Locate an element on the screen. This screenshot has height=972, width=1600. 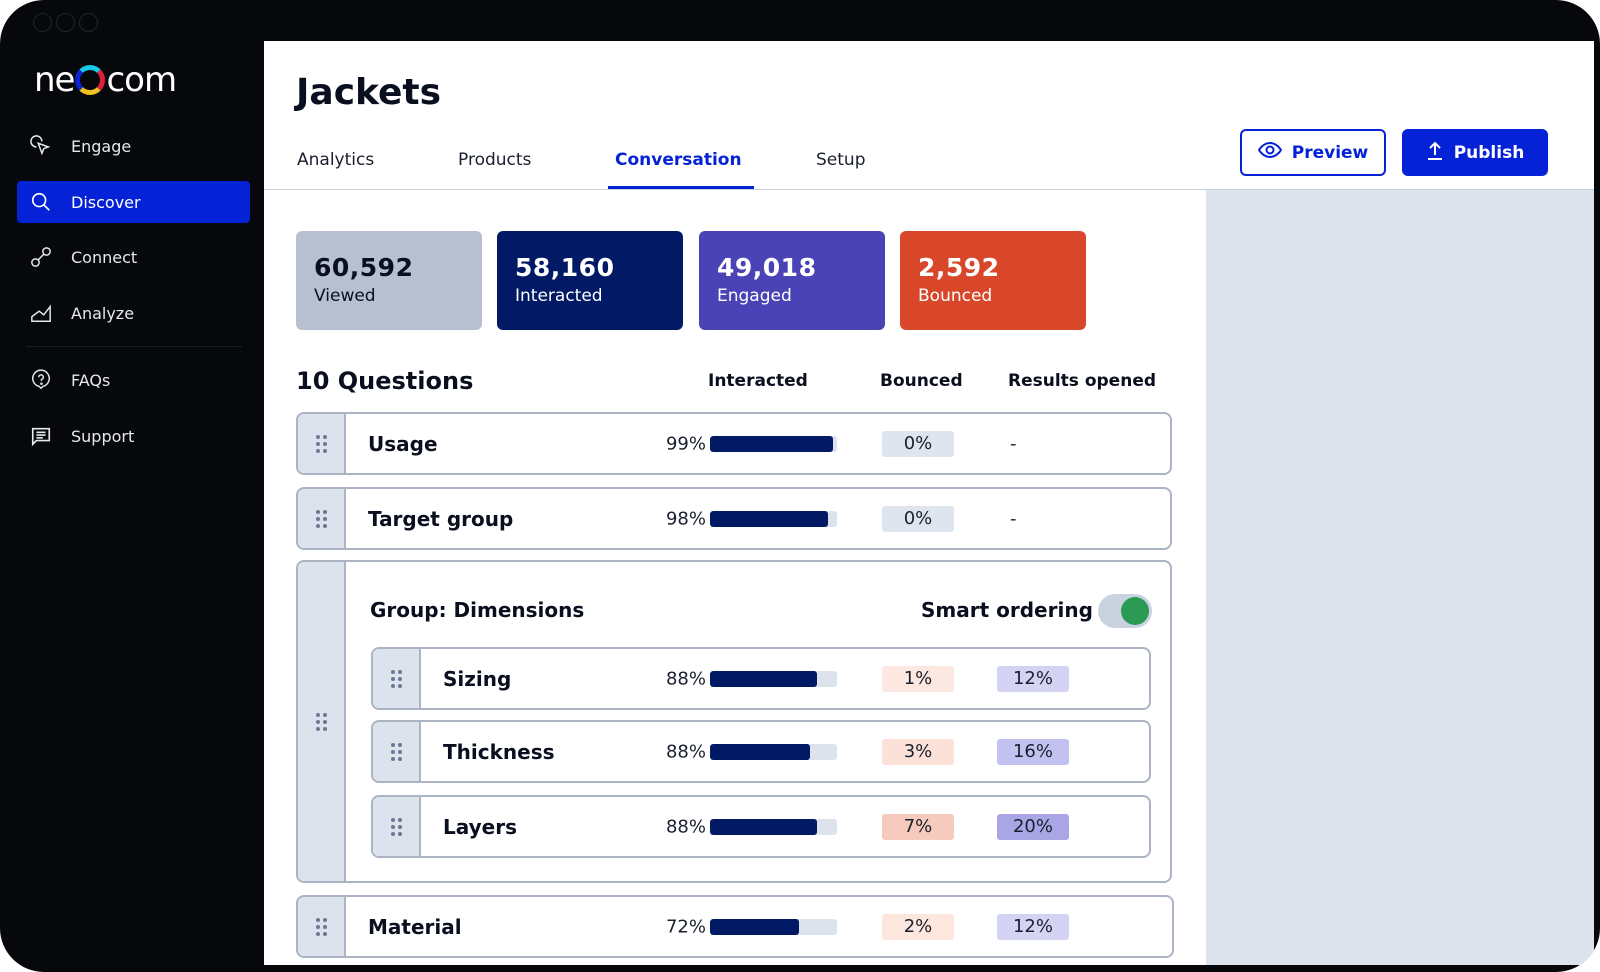
page-title: Jackets is located at coordinates (369, 92).